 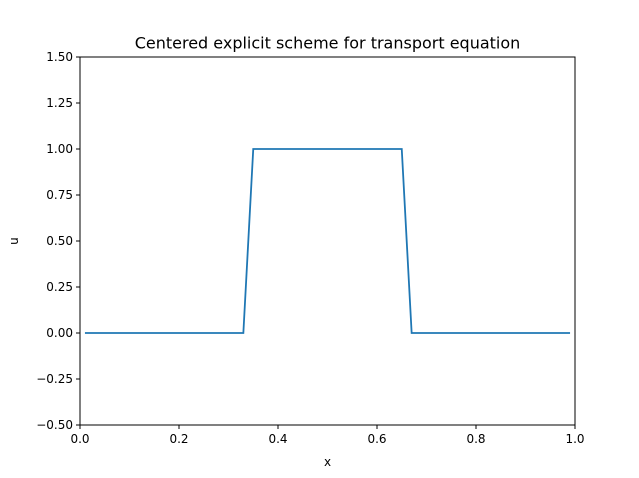 I want to click on x-tick-label: 0.0, so click(x=79, y=439).